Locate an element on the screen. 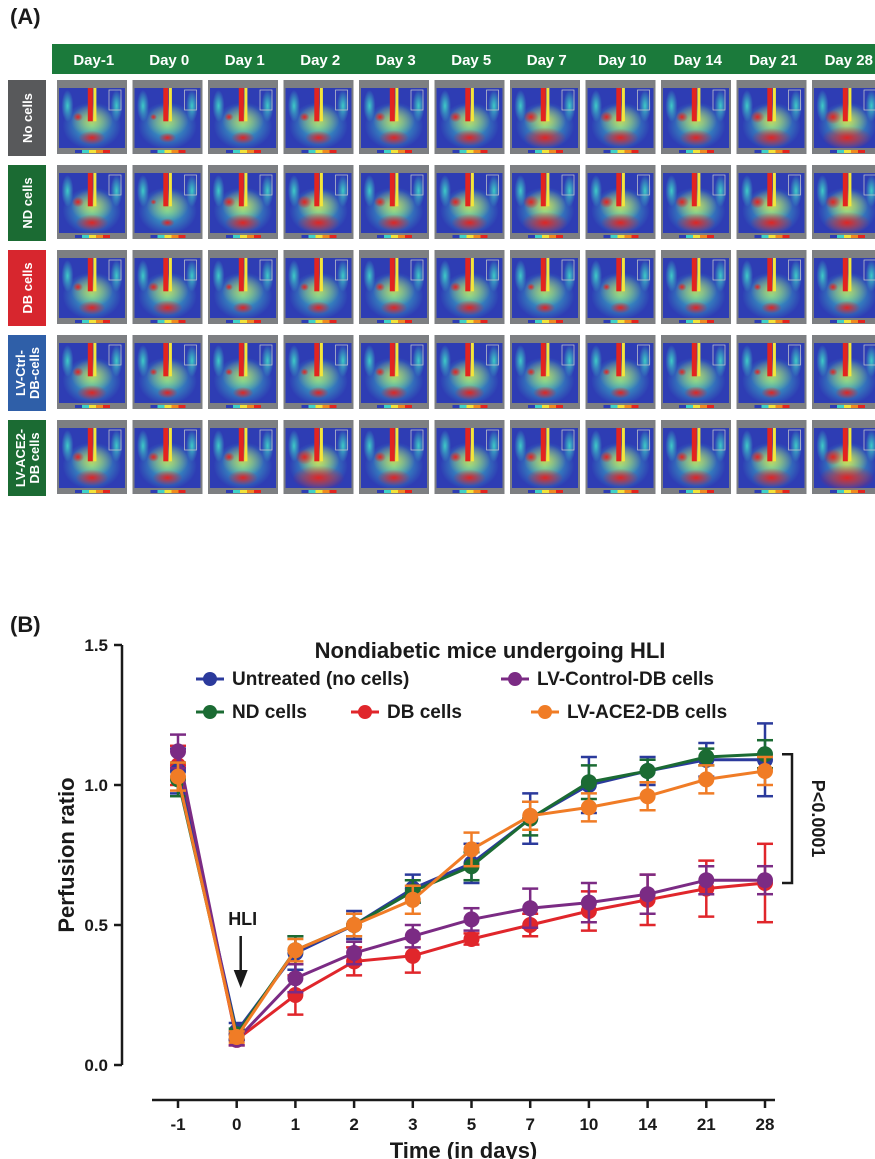  y-tick-label: 1.0 is located at coordinates (96, 785).